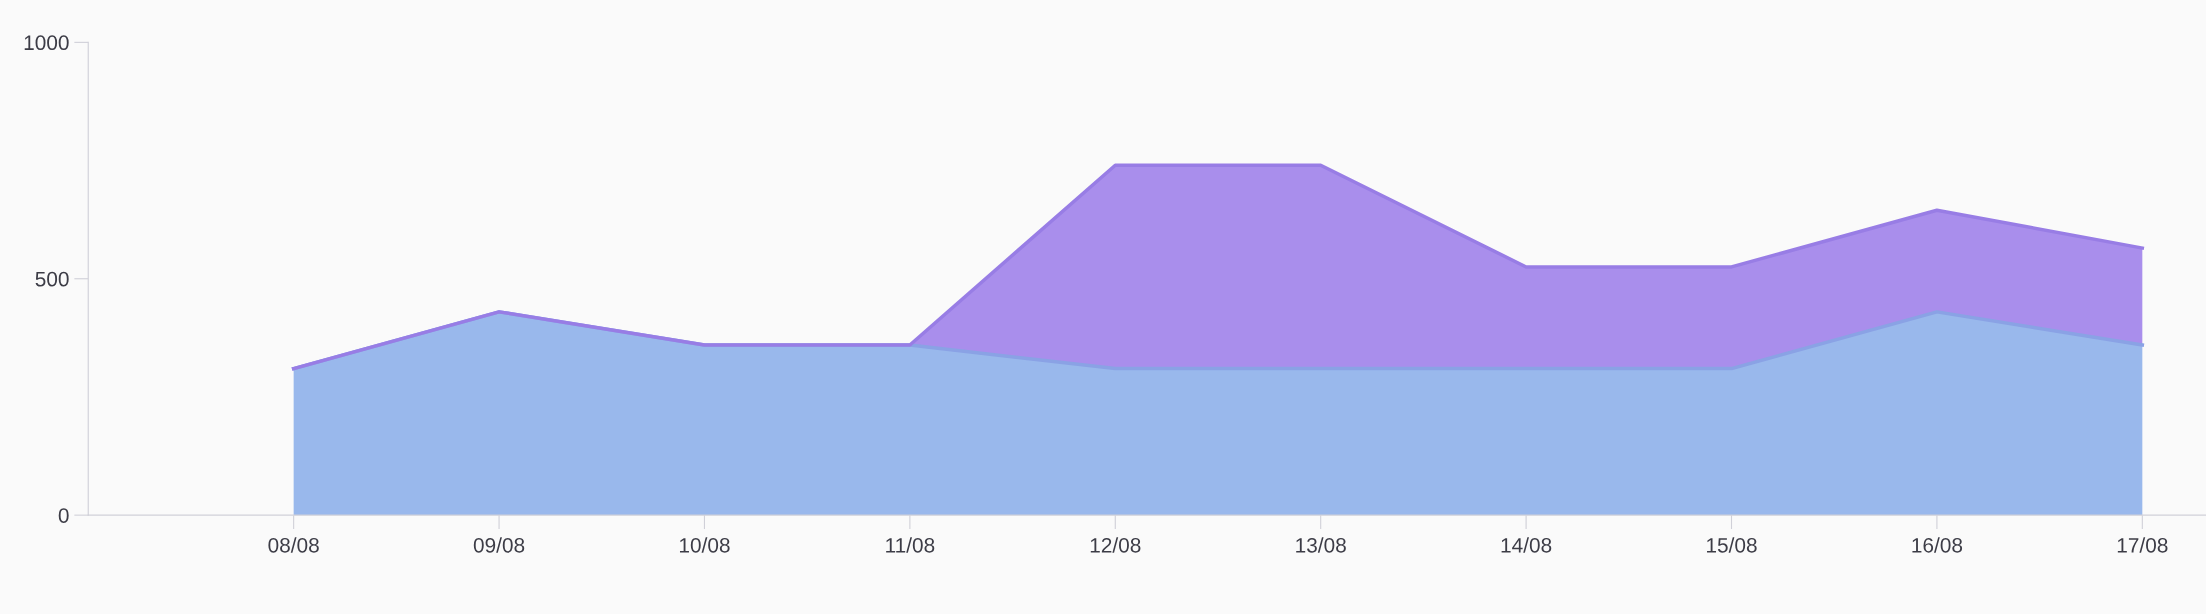 The width and height of the screenshot is (2206, 614). Describe the element at coordinates (704, 545) in the screenshot. I see `x-tick-label: 10/08` at that location.